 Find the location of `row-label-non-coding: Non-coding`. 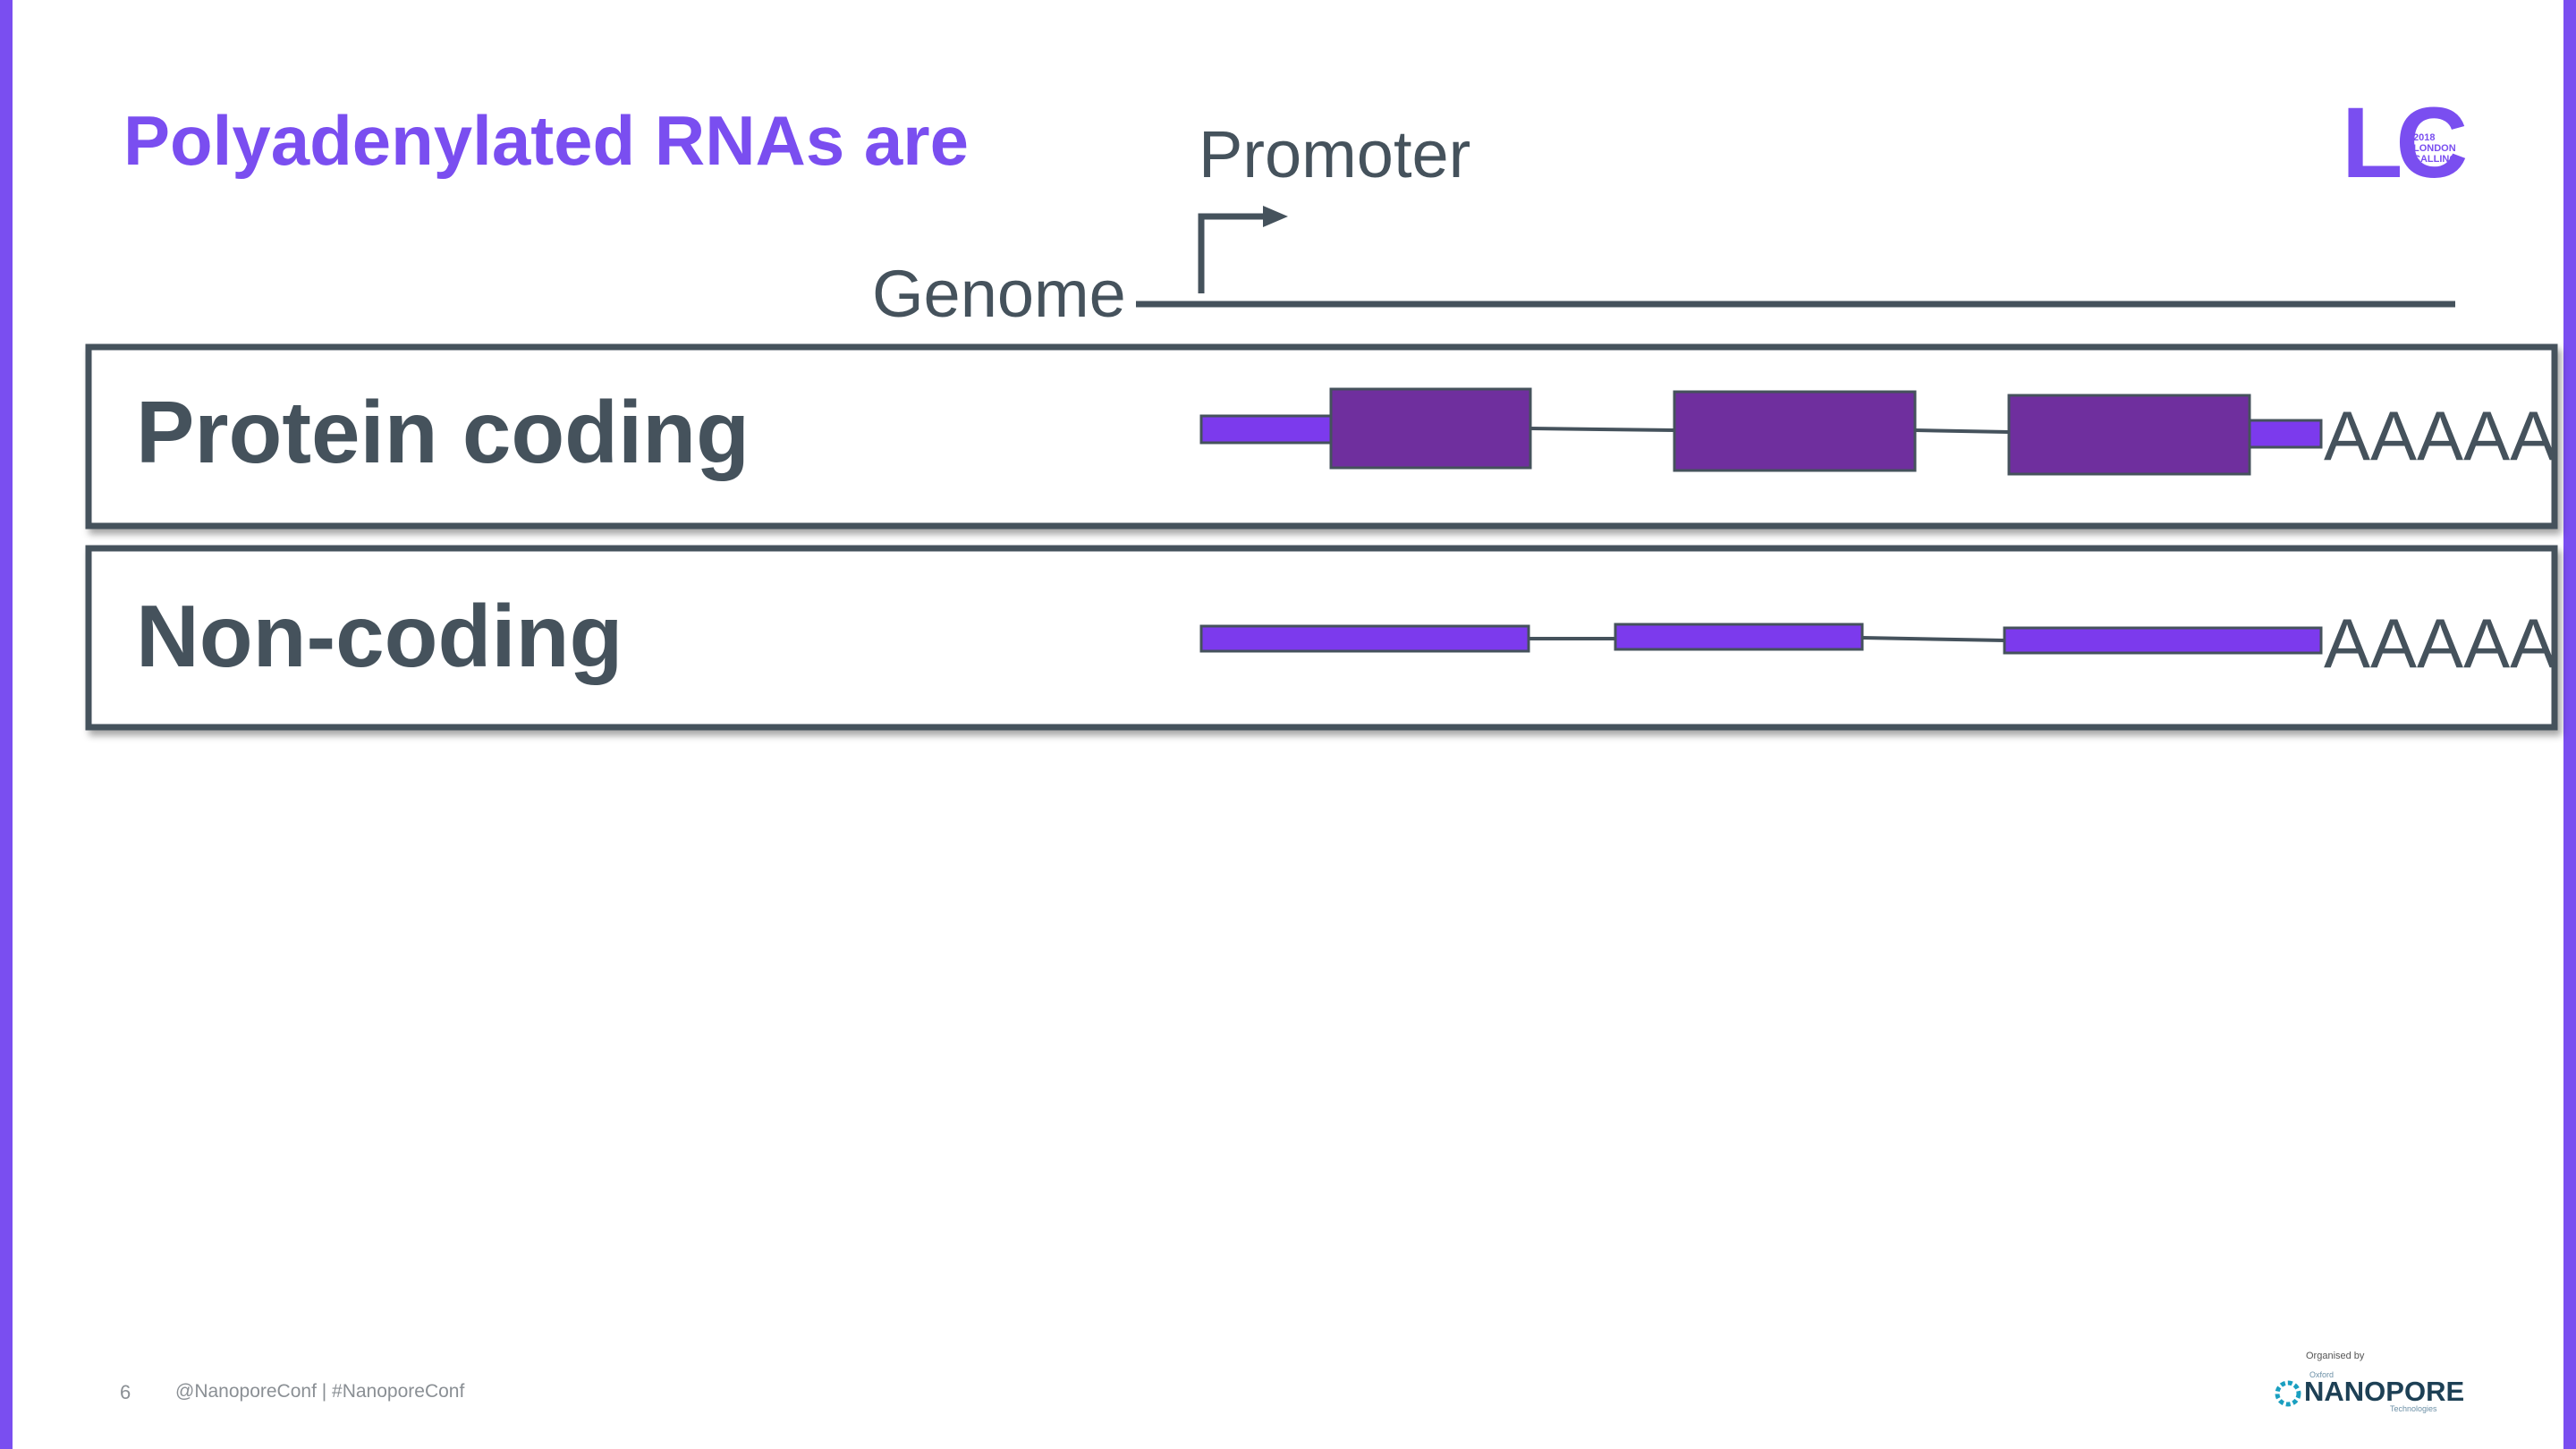

row-label-non-coding: Non-coding is located at coordinates (379, 636).